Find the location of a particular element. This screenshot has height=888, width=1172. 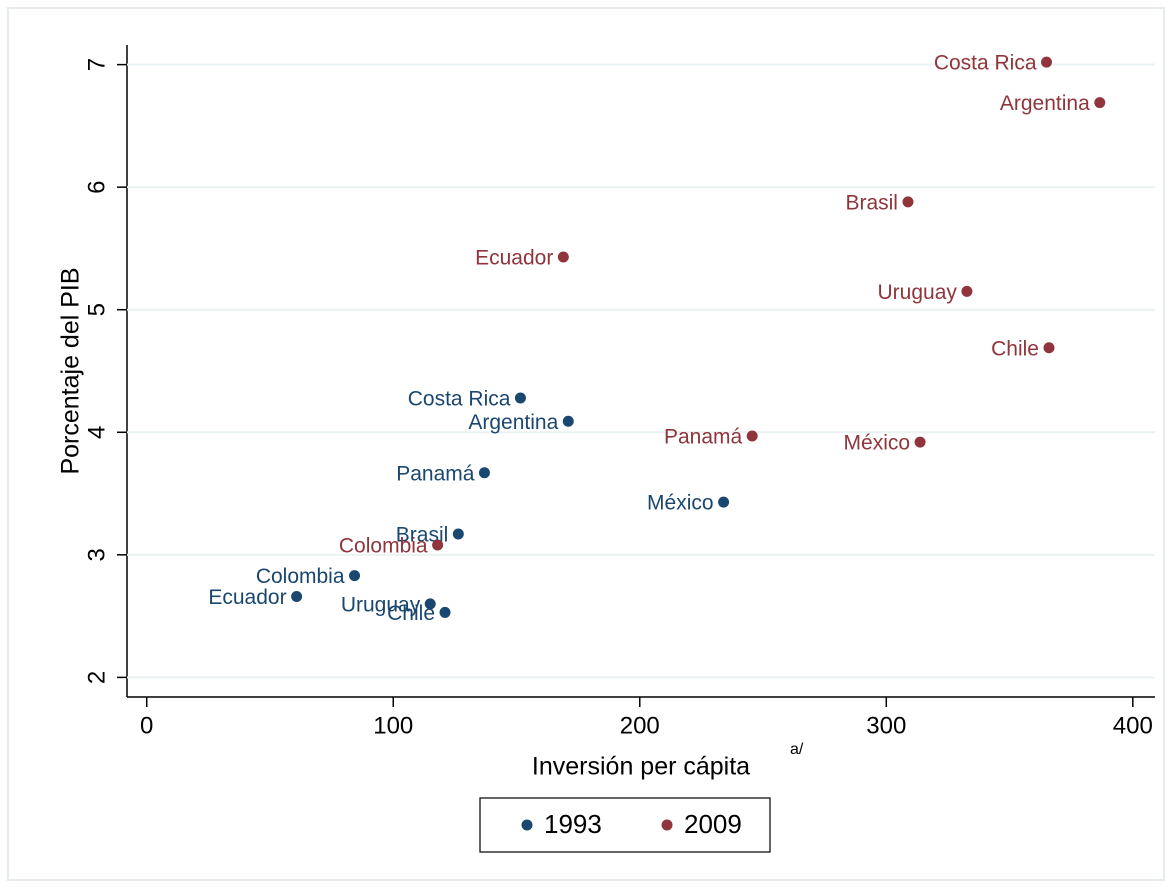

x-axis-title: Inversión per cápita is located at coordinates (641, 767).